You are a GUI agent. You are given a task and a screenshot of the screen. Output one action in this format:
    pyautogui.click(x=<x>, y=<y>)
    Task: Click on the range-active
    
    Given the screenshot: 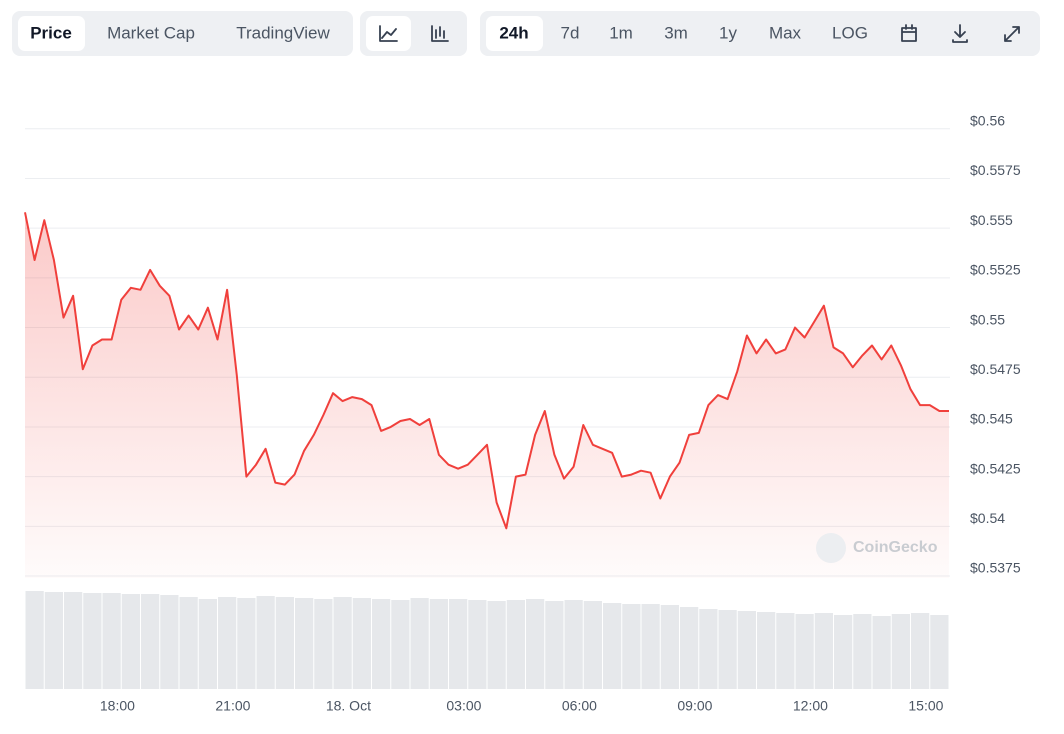 What is the action you would take?
    pyautogui.click(x=514, y=33)
    